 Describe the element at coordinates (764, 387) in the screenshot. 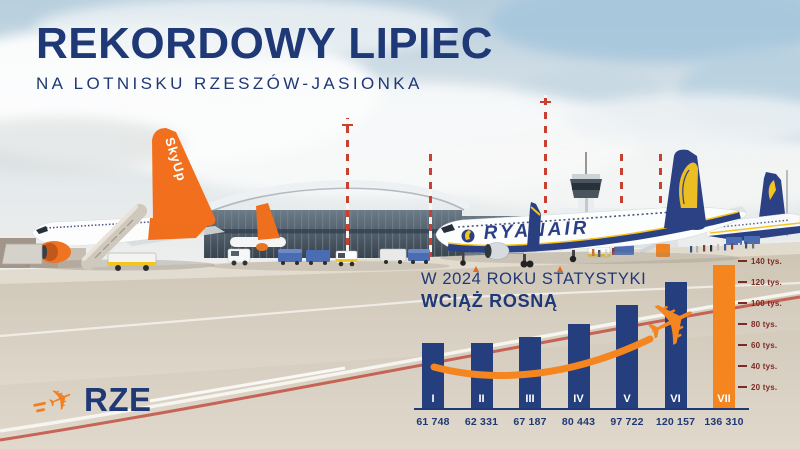

I see `tick-label: 20 tys.` at that location.